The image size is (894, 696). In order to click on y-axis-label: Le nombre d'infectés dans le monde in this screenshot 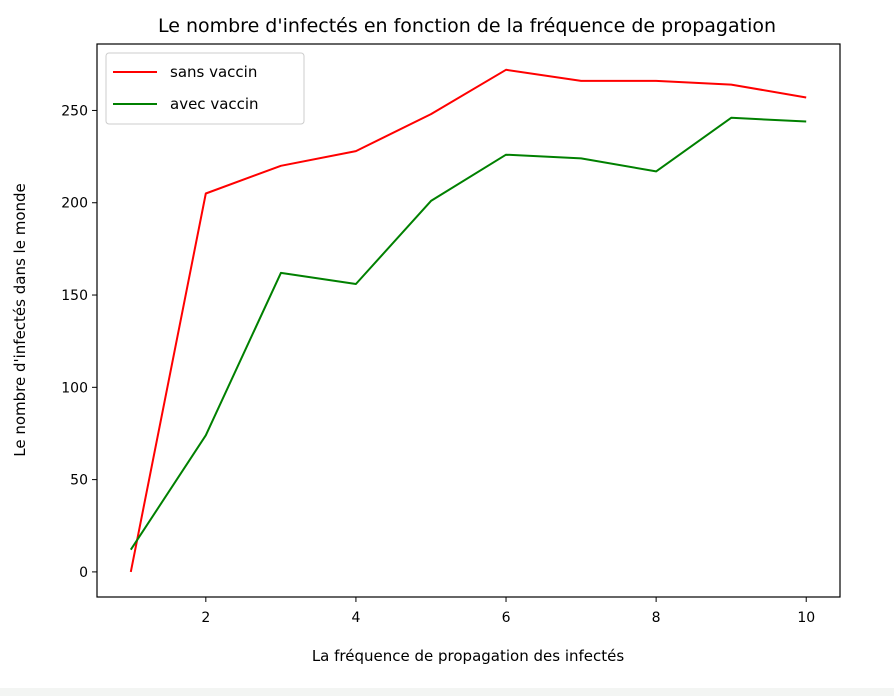, I will do `click(20, 320)`.